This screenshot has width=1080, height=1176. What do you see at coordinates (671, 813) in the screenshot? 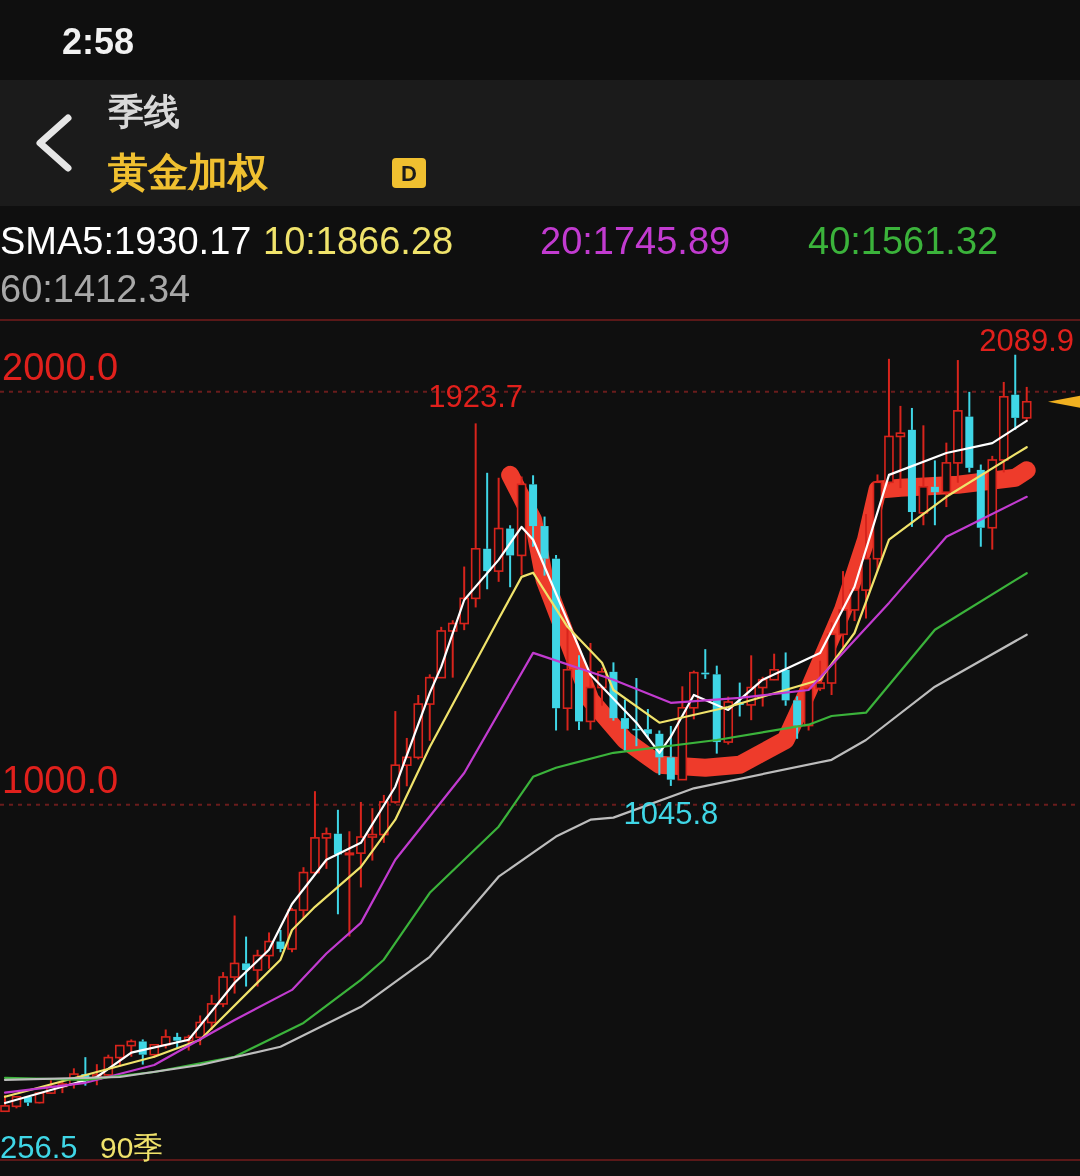
I see `annotation: 1045.8` at bounding box center [671, 813].